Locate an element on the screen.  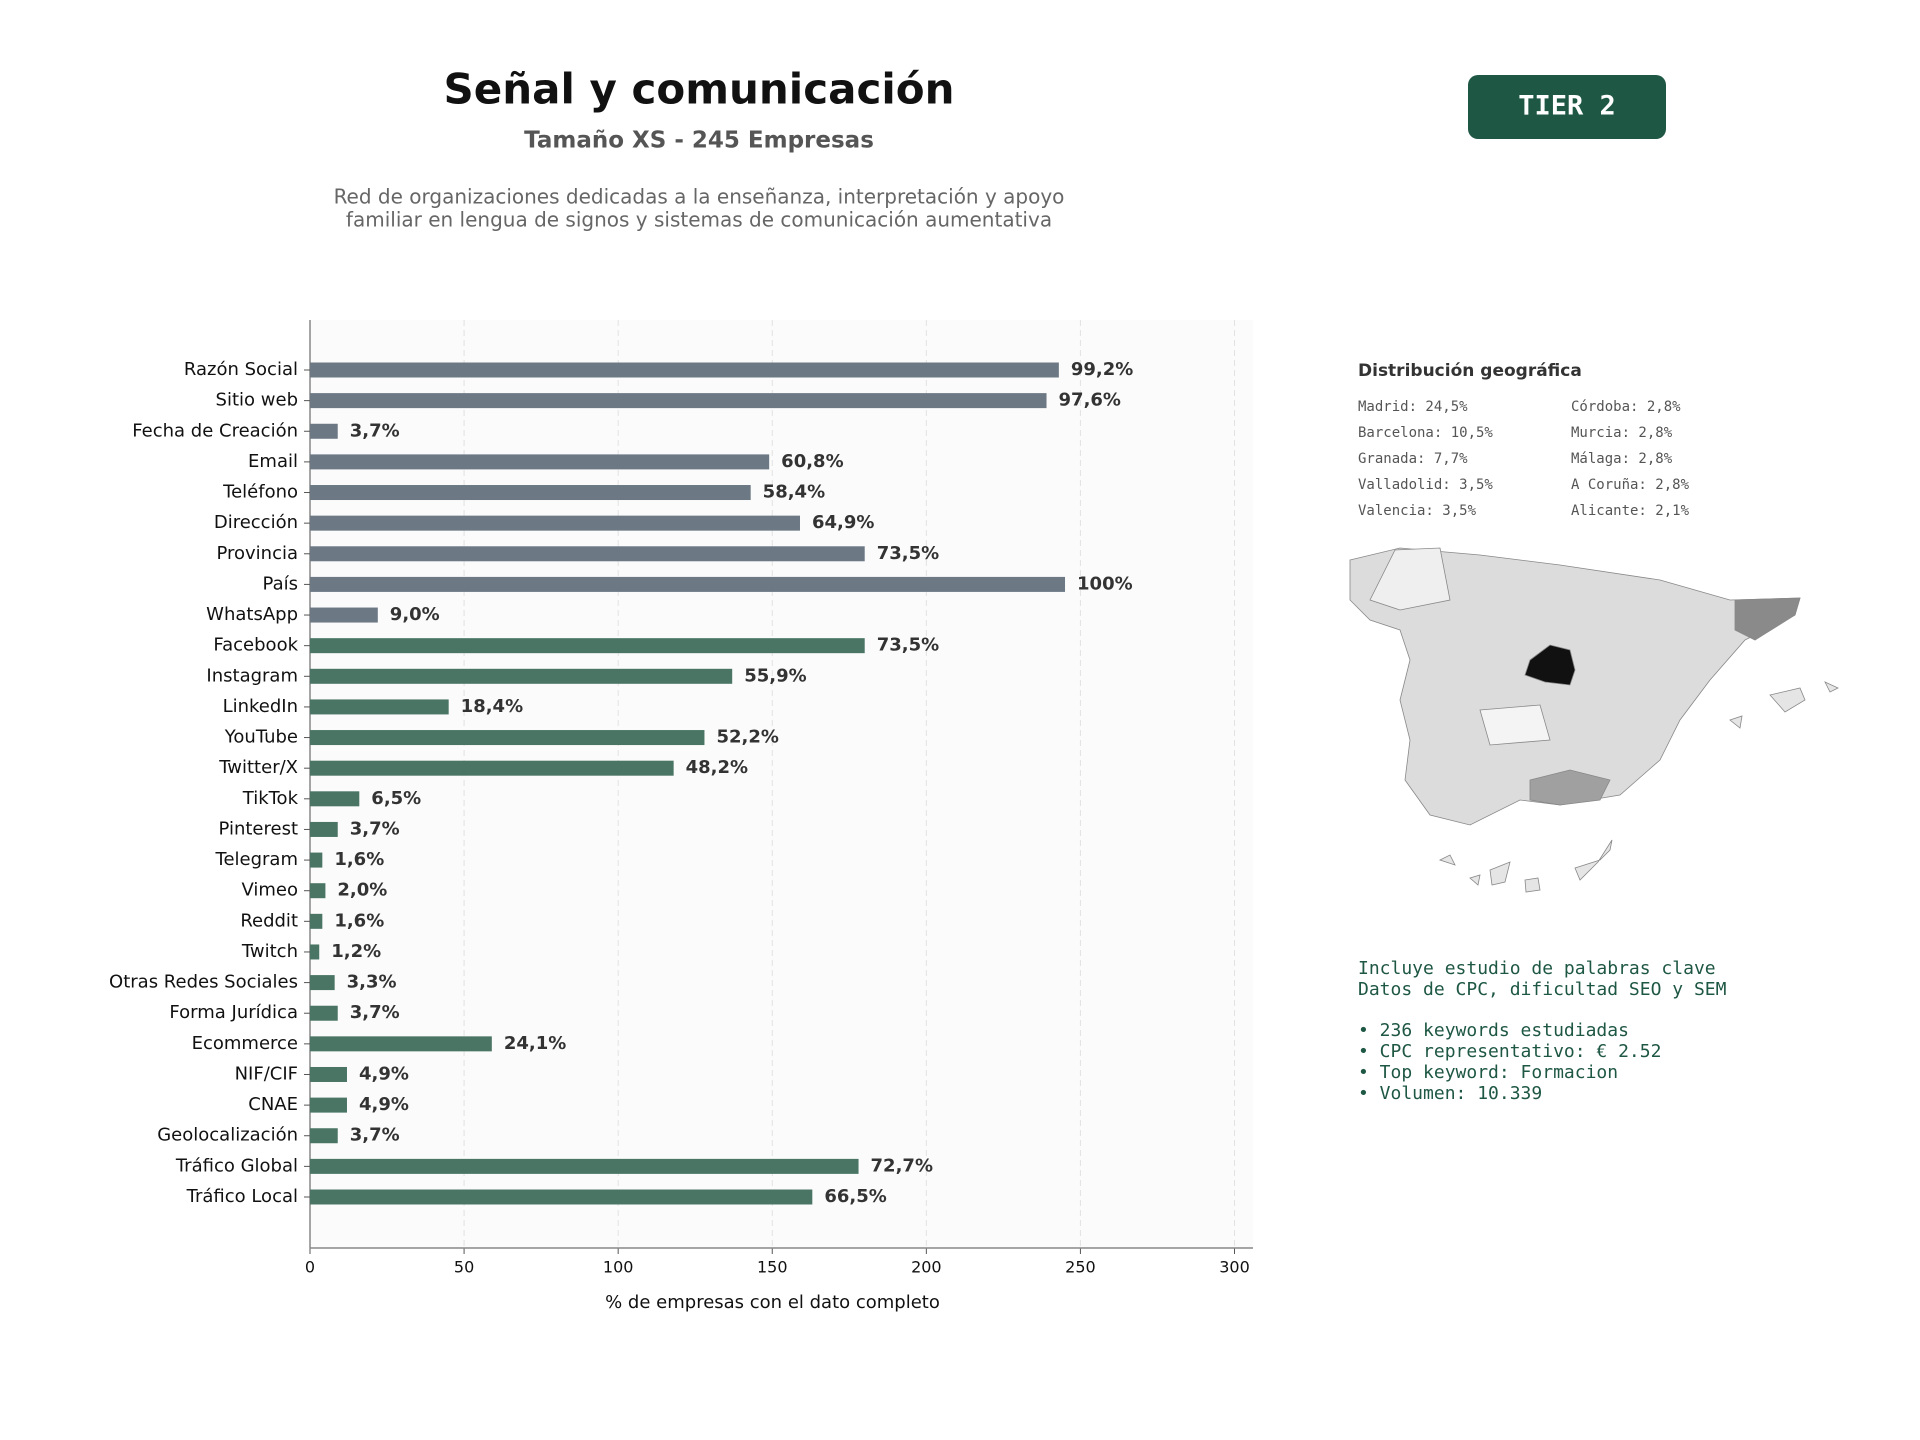
x-tick-label: 300 is located at coordinates (1234, 1267).